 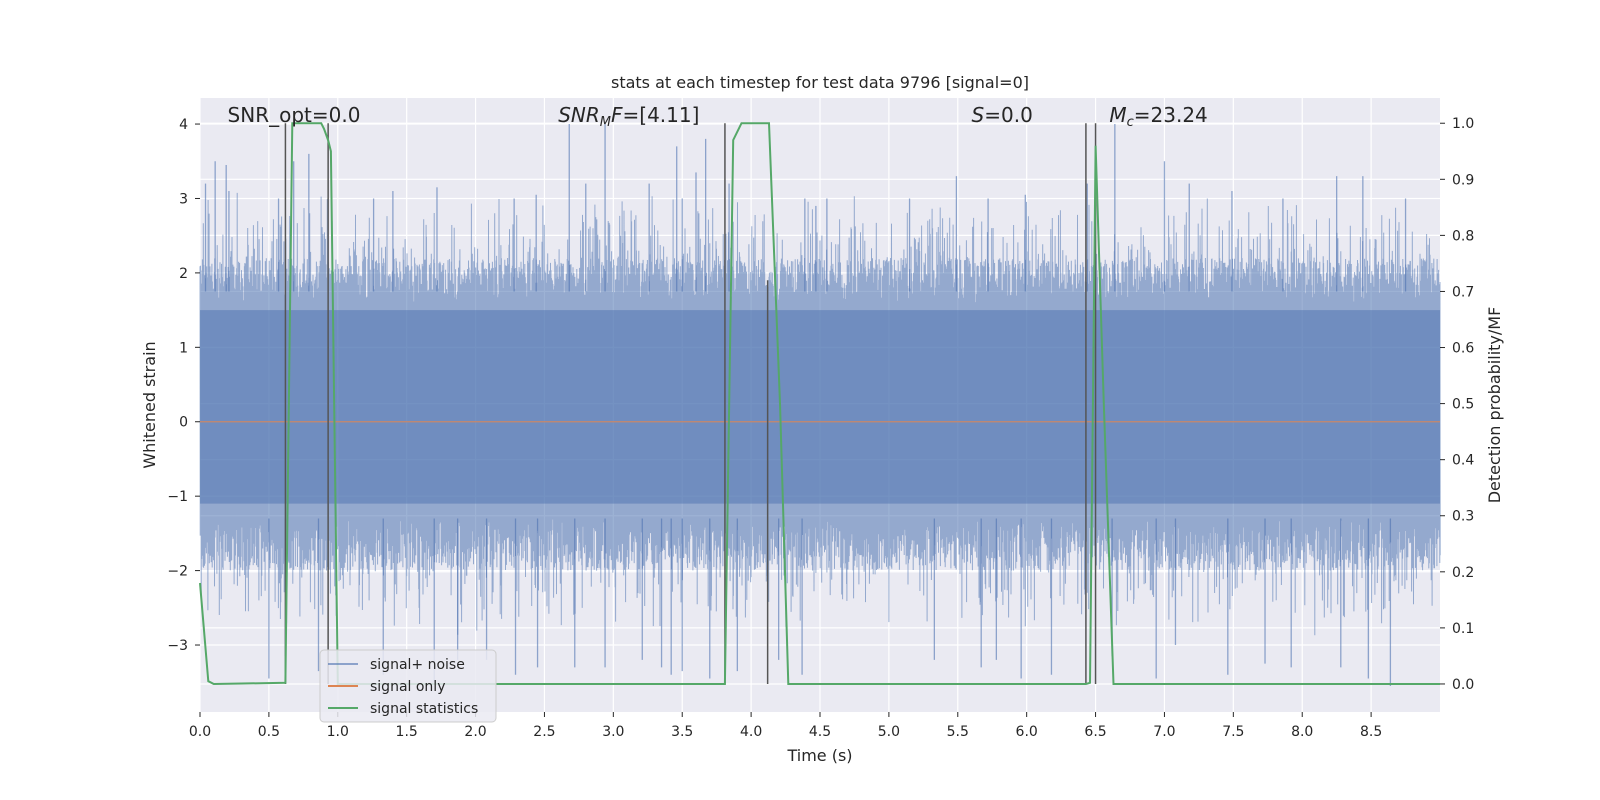 What do you see at coordinates (889, 732) in the screenshot?
I see `x-tick-label: 5.0` at bounding box center [889, 732].